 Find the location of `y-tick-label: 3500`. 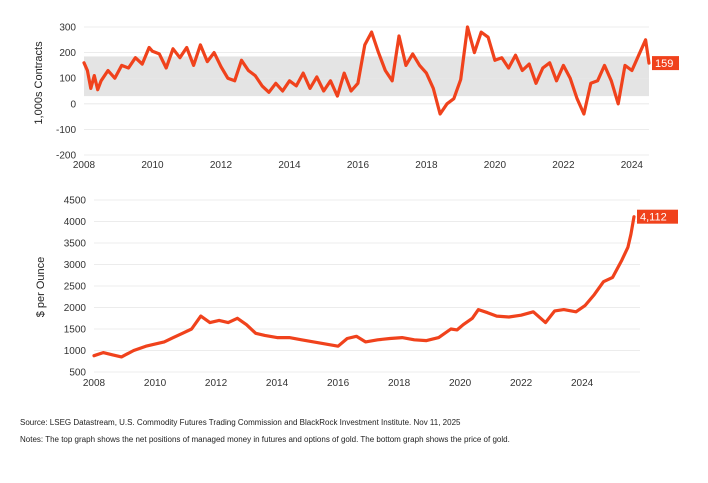

y-tick-label: 3500 is located at coordinates (75, 244).